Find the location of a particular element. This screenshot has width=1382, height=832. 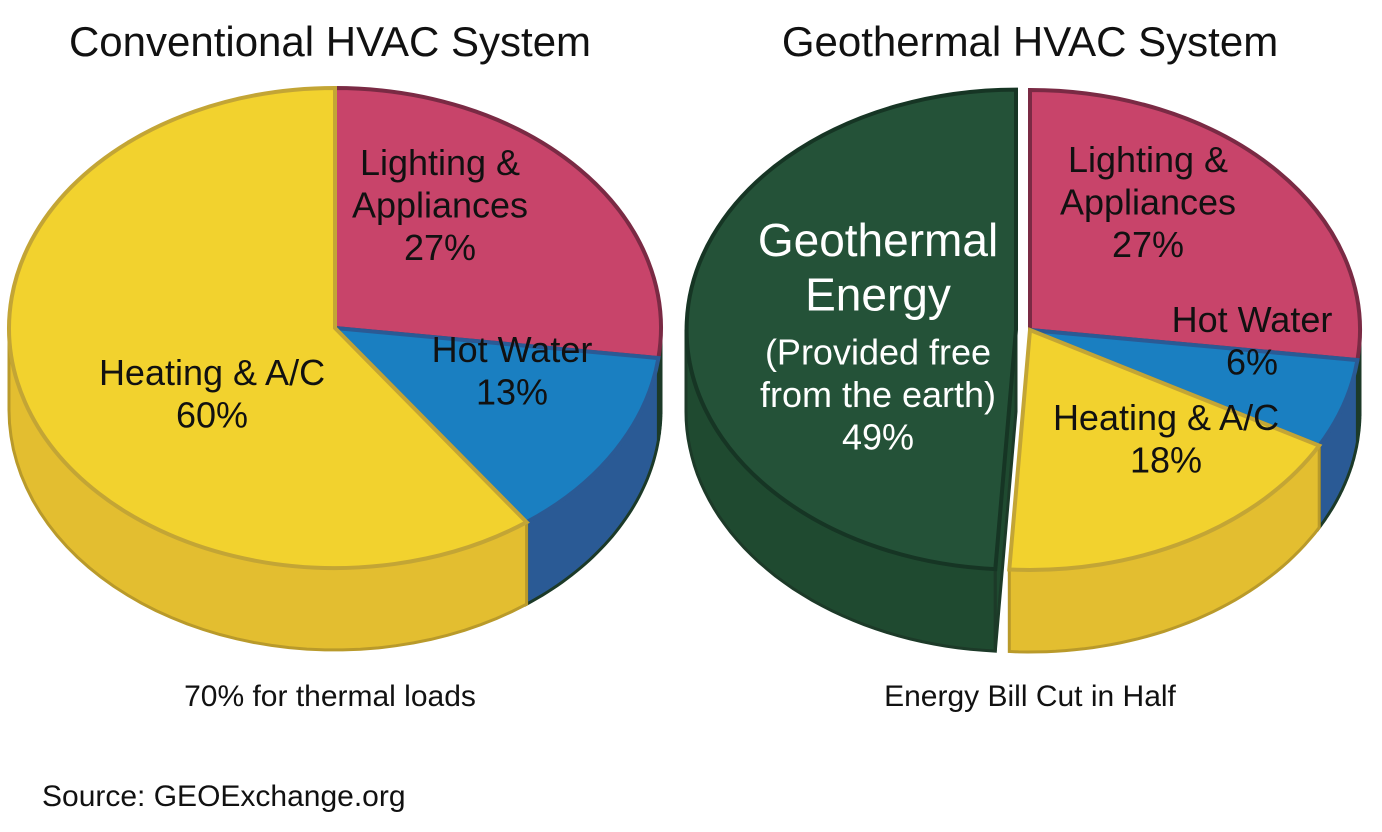

caption-geothermal: Energy Bill Cut in Half is located at coordinates (1030, 696).